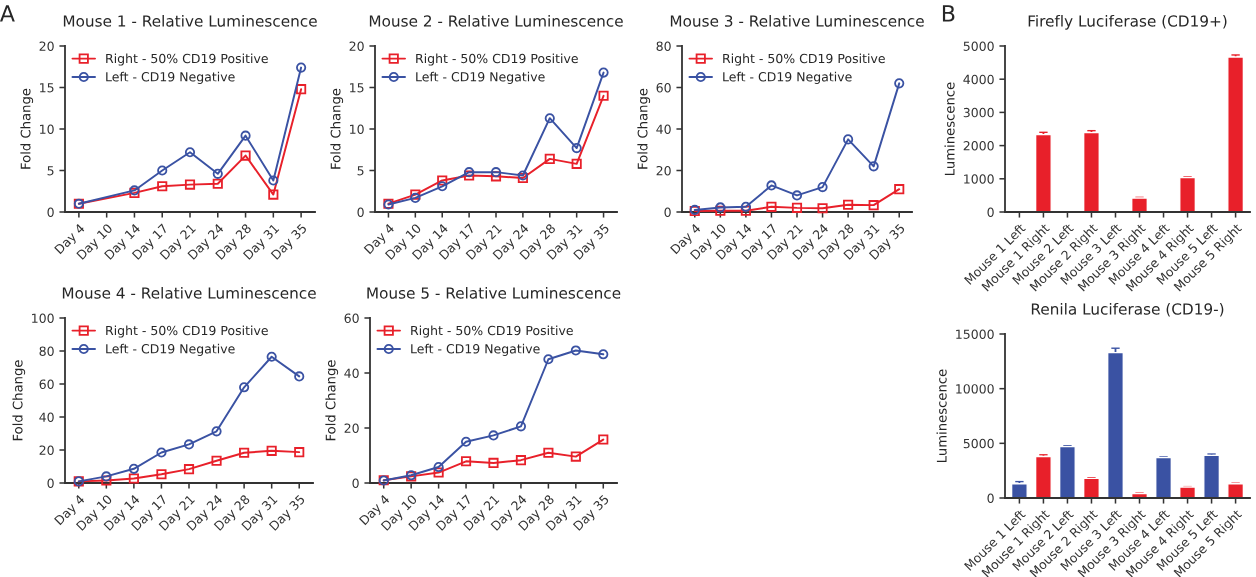 The width and height of the screenshot is (1256, 577). What do you see at coordinates (43, 318) in the screenshot?
I see `y-tick-label: 100` at bounding box center [43, 318].